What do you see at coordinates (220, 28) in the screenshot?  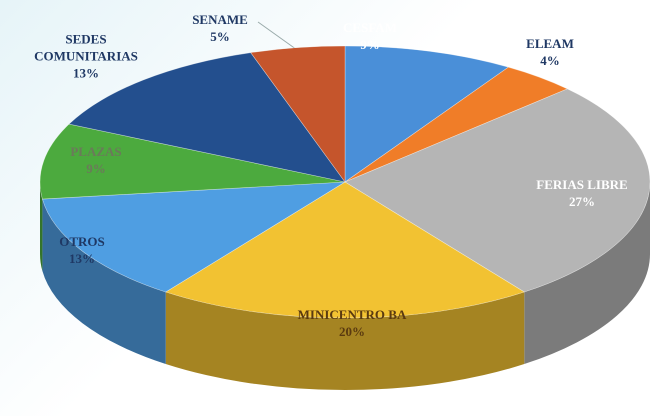 I see `slice-label: SENAME 5%` at bounding box center [220, 28].